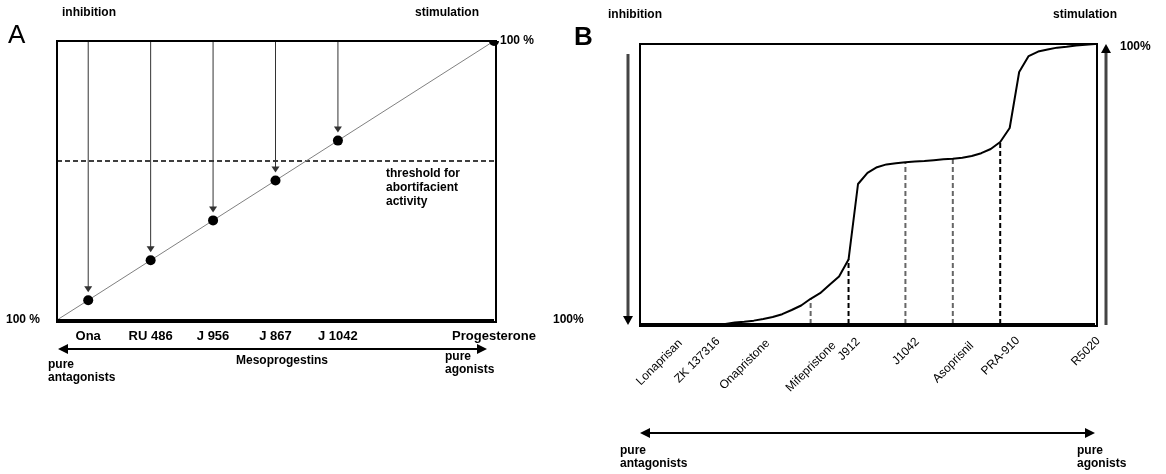 The image size is (1166, 474). What do you see at coordinates (275, 335) in the screenshot?
I see `x-tick-label: J 867` at bounding box center [275, 335].